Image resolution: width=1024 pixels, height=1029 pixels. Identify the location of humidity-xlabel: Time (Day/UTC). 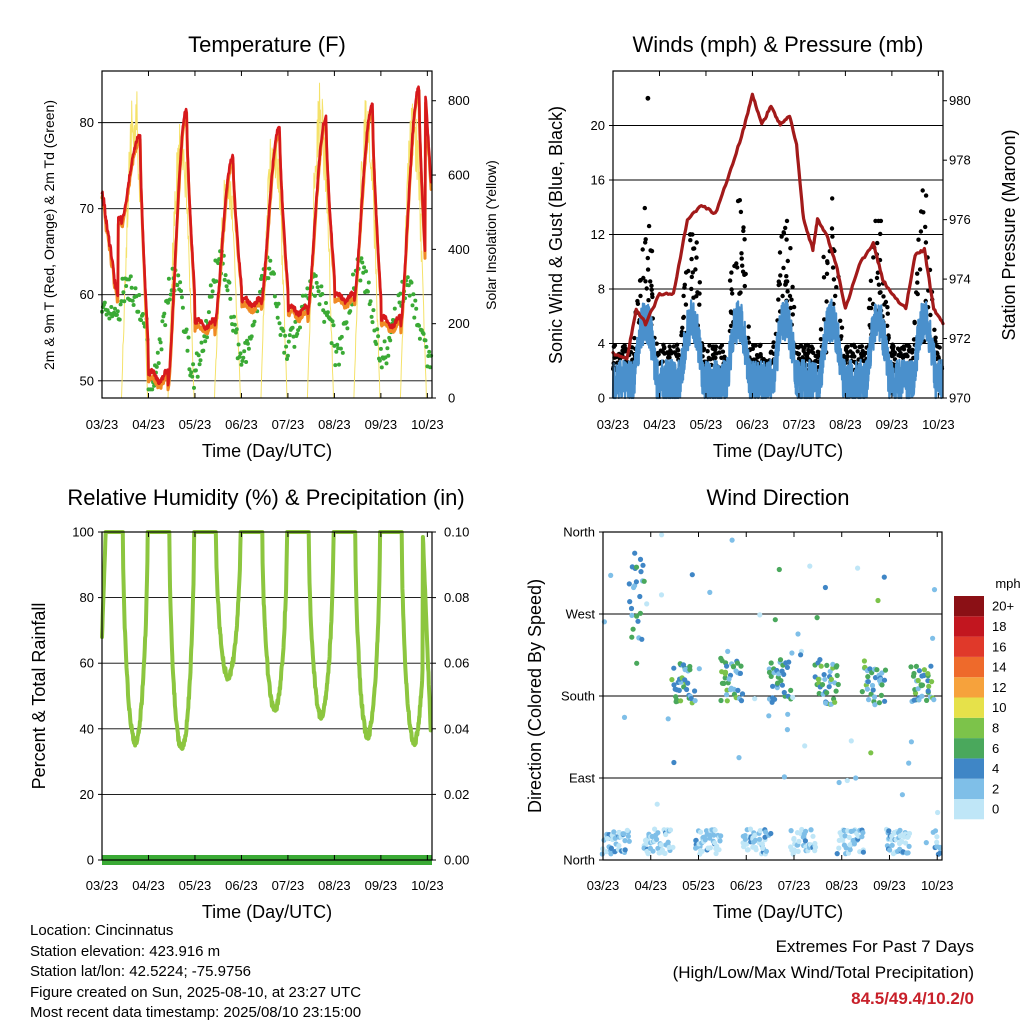
(267, 912).